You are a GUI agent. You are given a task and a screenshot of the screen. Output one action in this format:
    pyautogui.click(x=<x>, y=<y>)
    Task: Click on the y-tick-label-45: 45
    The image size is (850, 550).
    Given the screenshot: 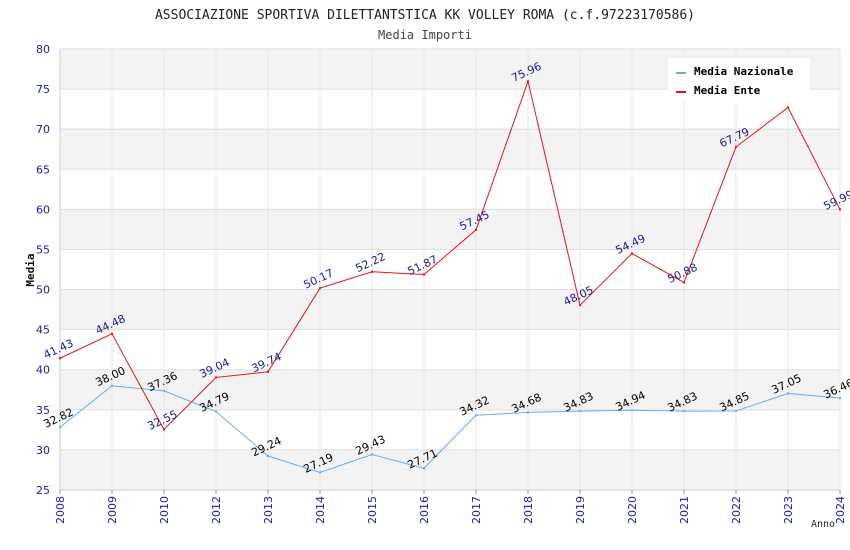 What is the action you would take?
    pyautogui.click(x=43, y=330)
    